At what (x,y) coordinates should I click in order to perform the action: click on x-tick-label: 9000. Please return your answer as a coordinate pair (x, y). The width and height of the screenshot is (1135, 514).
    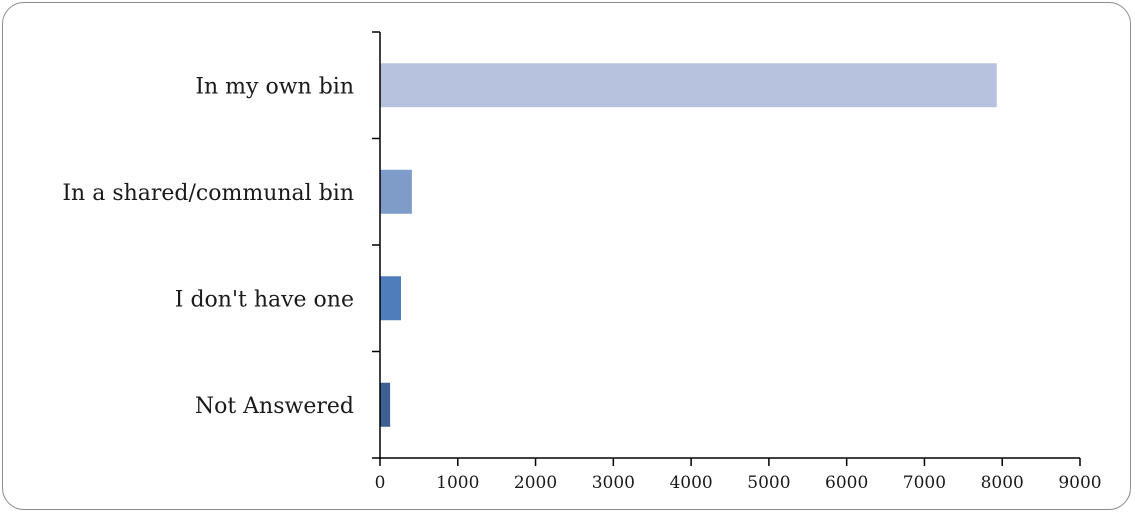
    Looking at the image, I should click on (1079, 483).